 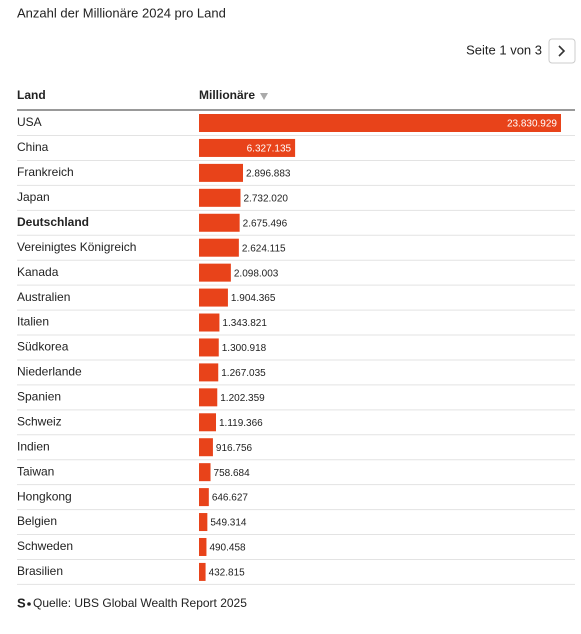 I want to click on category-label: Frankreich, so click(x=45, y=172).